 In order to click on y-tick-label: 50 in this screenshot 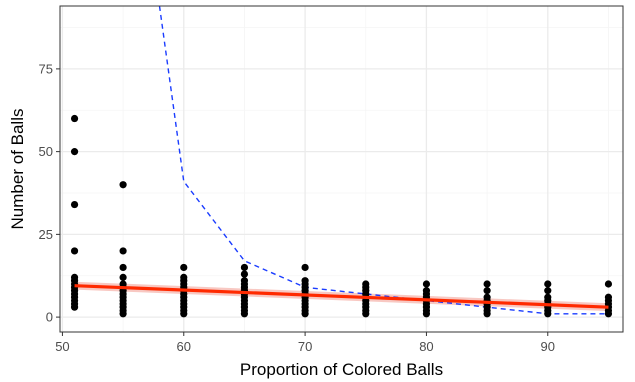, I will do `click(46, 151)`.